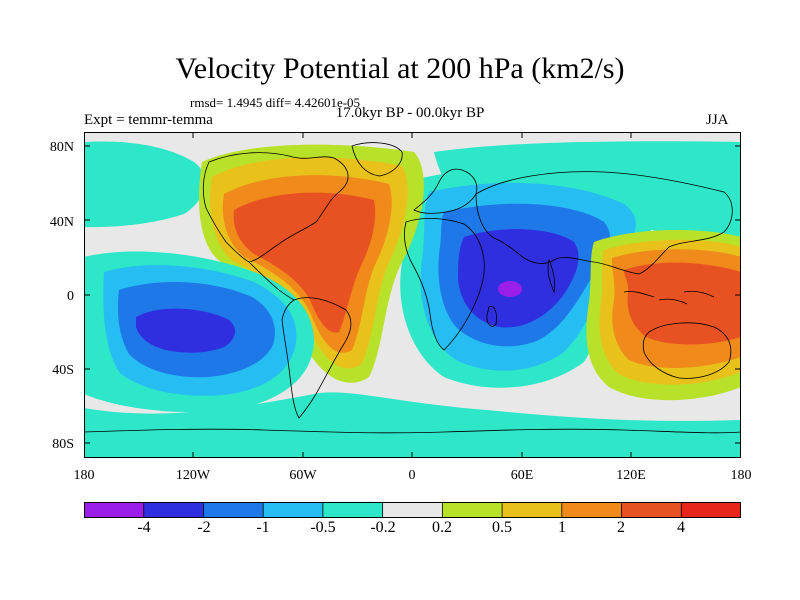  Describe the element at coordinates (70, 296) in the screenshot. I see `y-tick-label: 0` at that location.